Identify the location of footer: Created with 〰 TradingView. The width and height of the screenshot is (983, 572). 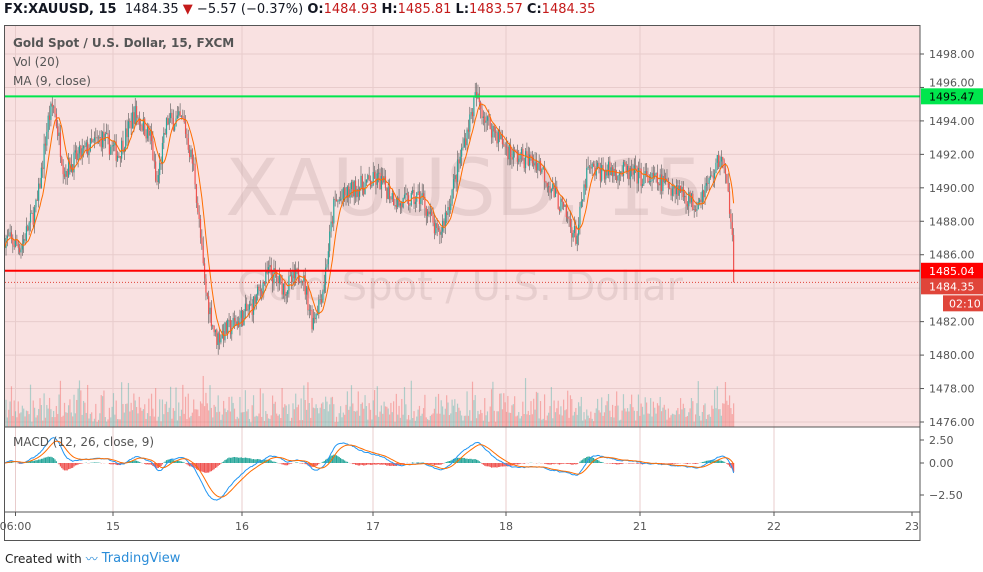
(92, 558).